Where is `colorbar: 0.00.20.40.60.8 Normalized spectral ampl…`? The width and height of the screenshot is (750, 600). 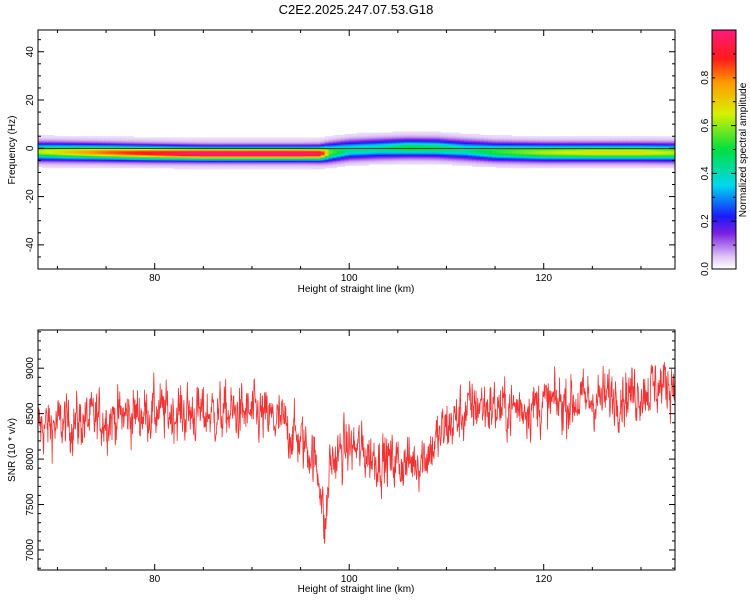
colorbar: 0.00.20.40.60.8 Normalized spectral ampl… is located at coordinates (724, 152).